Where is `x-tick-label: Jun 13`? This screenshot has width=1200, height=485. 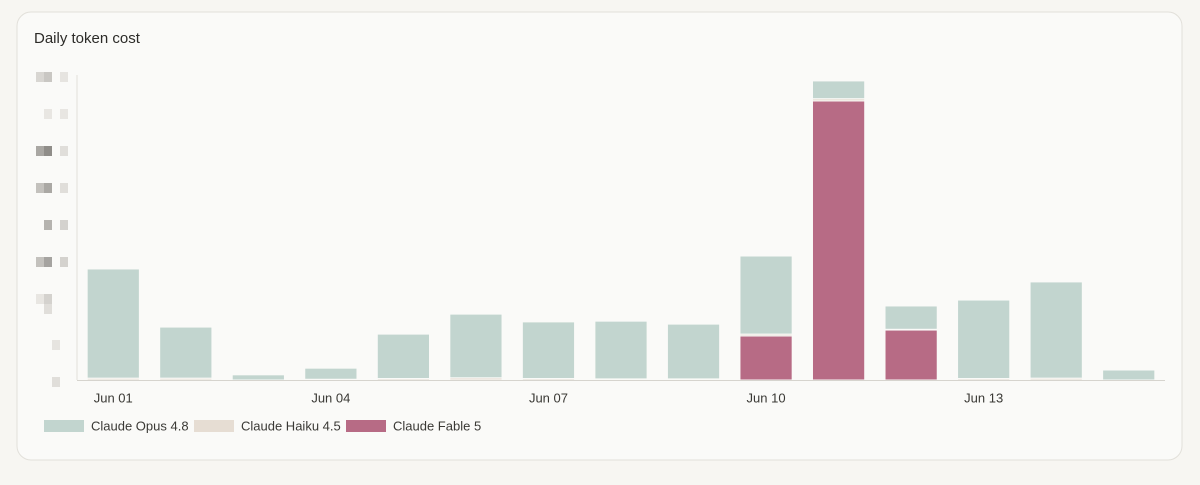
x-tick-label: Jun 13 is located at coordinates (983, 397).